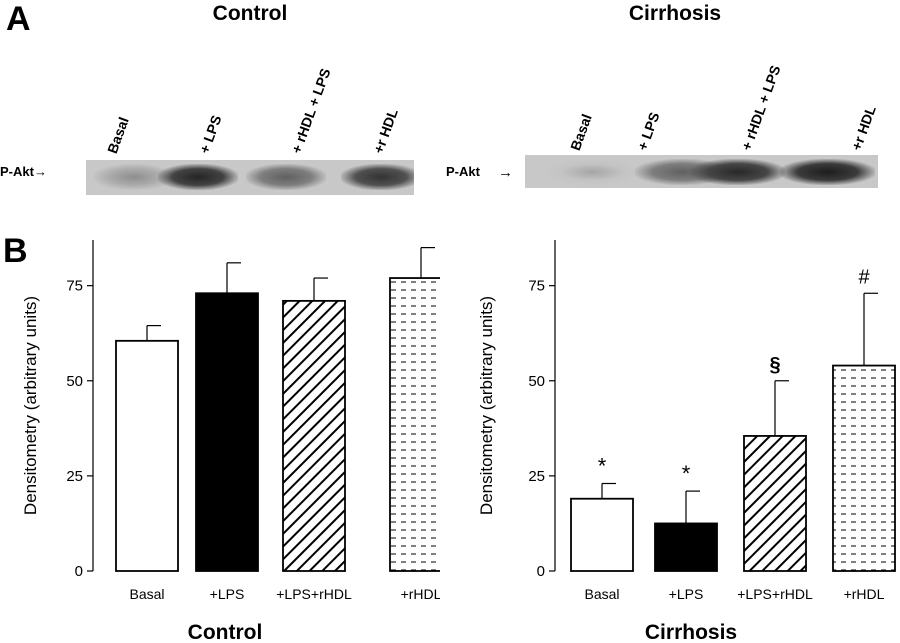 This screenshot has height=643, width=900. Describe the element at coordinates (863, 128) in the screenshot. I see `cirrhosis-lane-label-rhdl: +r HDL` at that location.